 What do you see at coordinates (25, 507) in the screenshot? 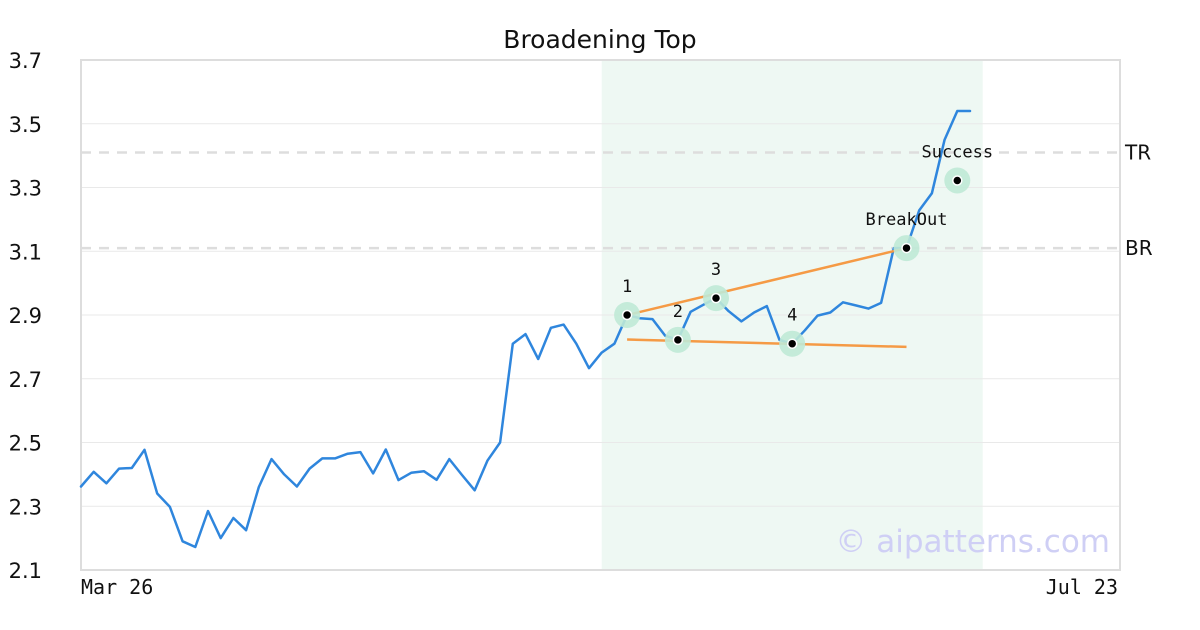
I see `y-tick-label: 2.3` at bounding box center [25, 507].